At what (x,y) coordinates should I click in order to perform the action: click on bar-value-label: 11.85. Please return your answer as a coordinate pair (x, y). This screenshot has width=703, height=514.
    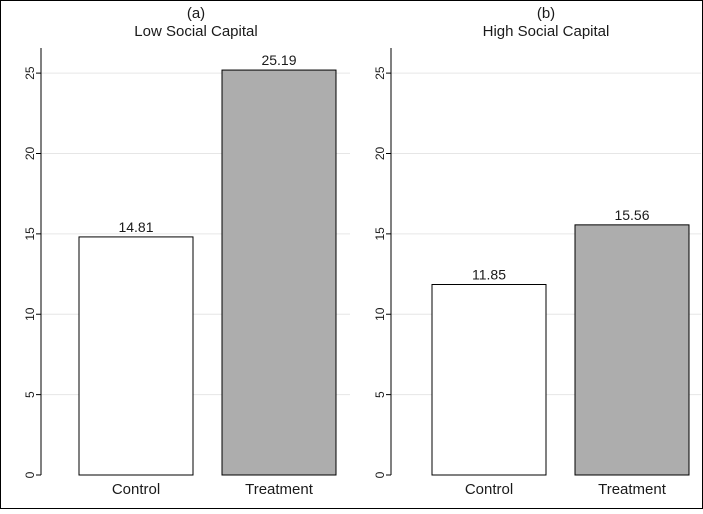
    Looking at the image, I should click on (489, 275).